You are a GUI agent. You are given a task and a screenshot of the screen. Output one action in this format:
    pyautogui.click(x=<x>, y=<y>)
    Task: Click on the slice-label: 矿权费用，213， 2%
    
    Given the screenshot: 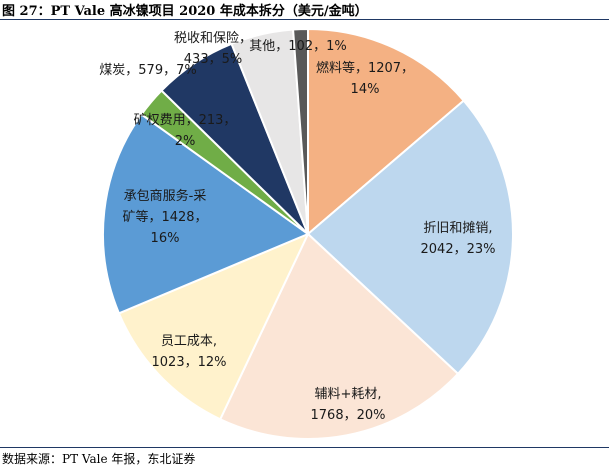 What is the action you would take?
    pyautogui.click(x=185, y=130)
    